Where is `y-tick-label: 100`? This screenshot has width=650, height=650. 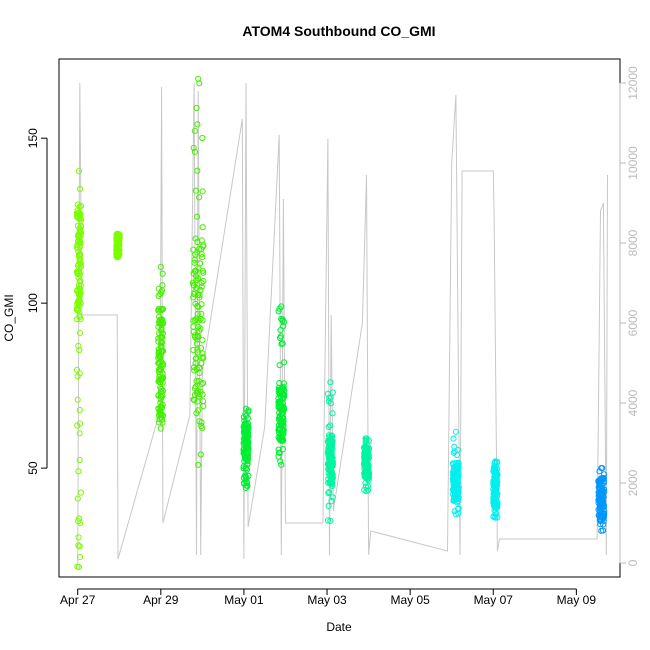 y-tick-label: 100 is located at coordinates (33, 303).